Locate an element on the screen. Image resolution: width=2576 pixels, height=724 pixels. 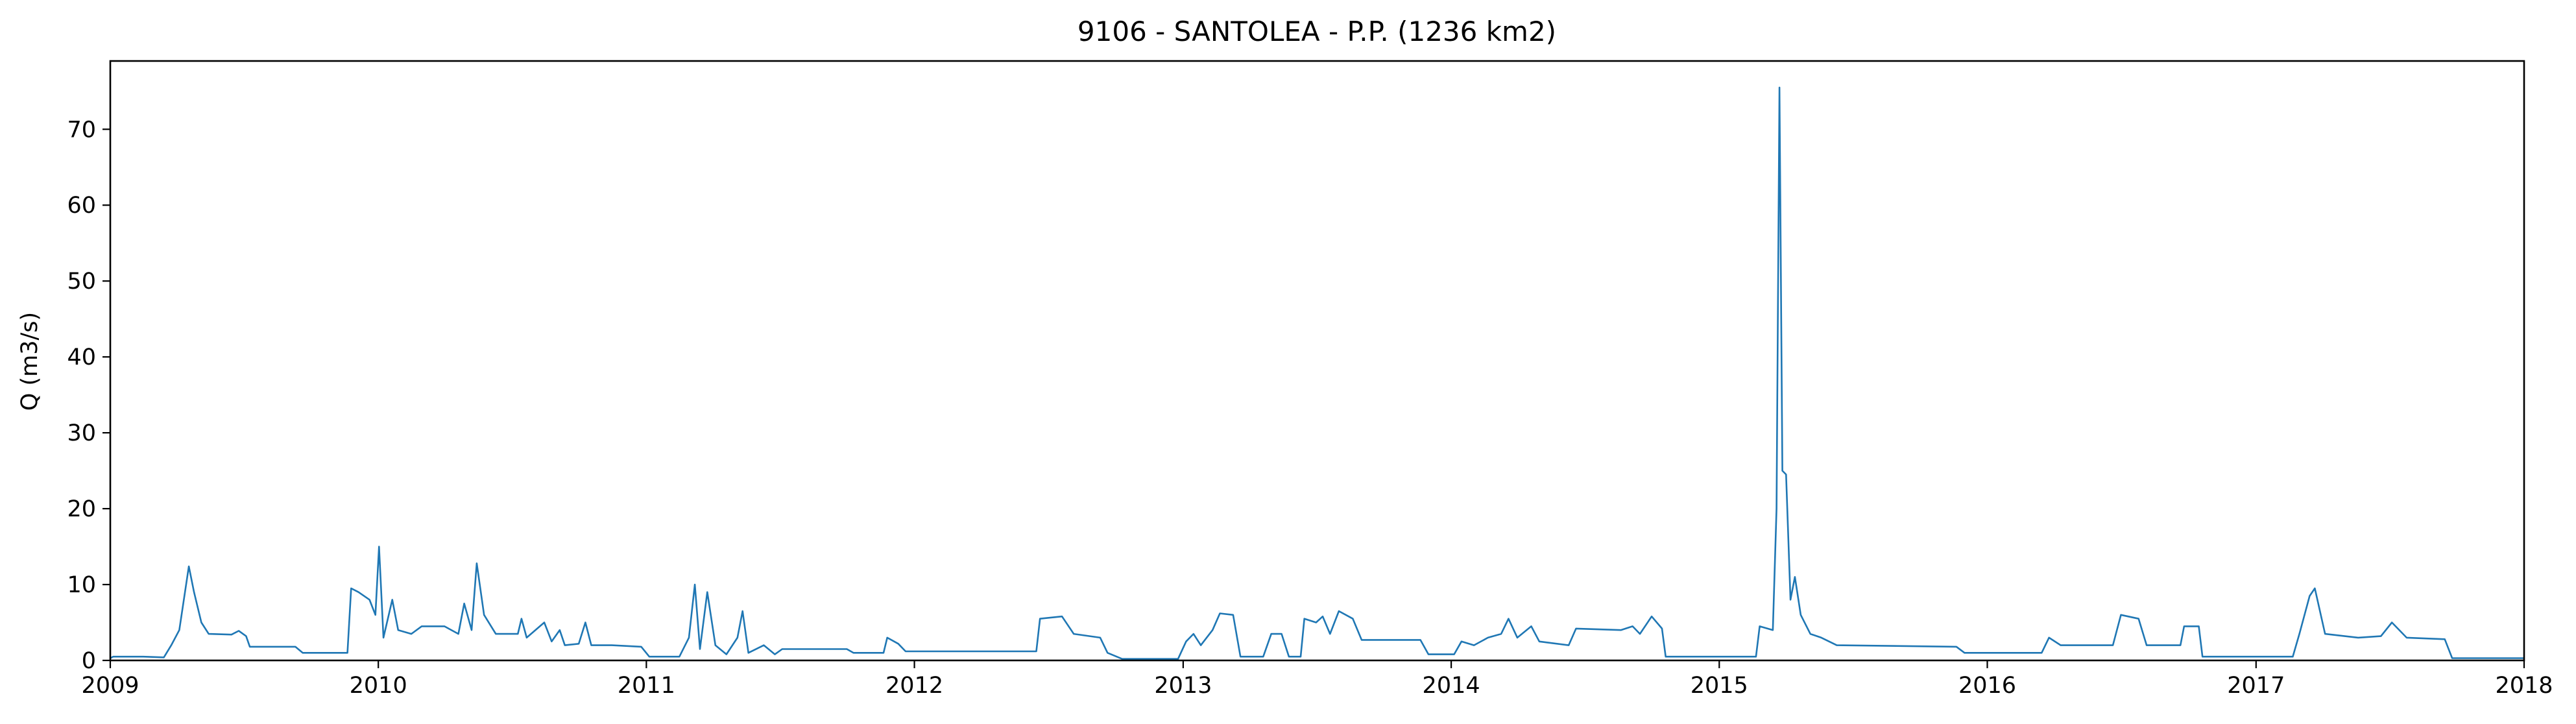
y-tick-label: 0 is located at coordinates (89, 661).